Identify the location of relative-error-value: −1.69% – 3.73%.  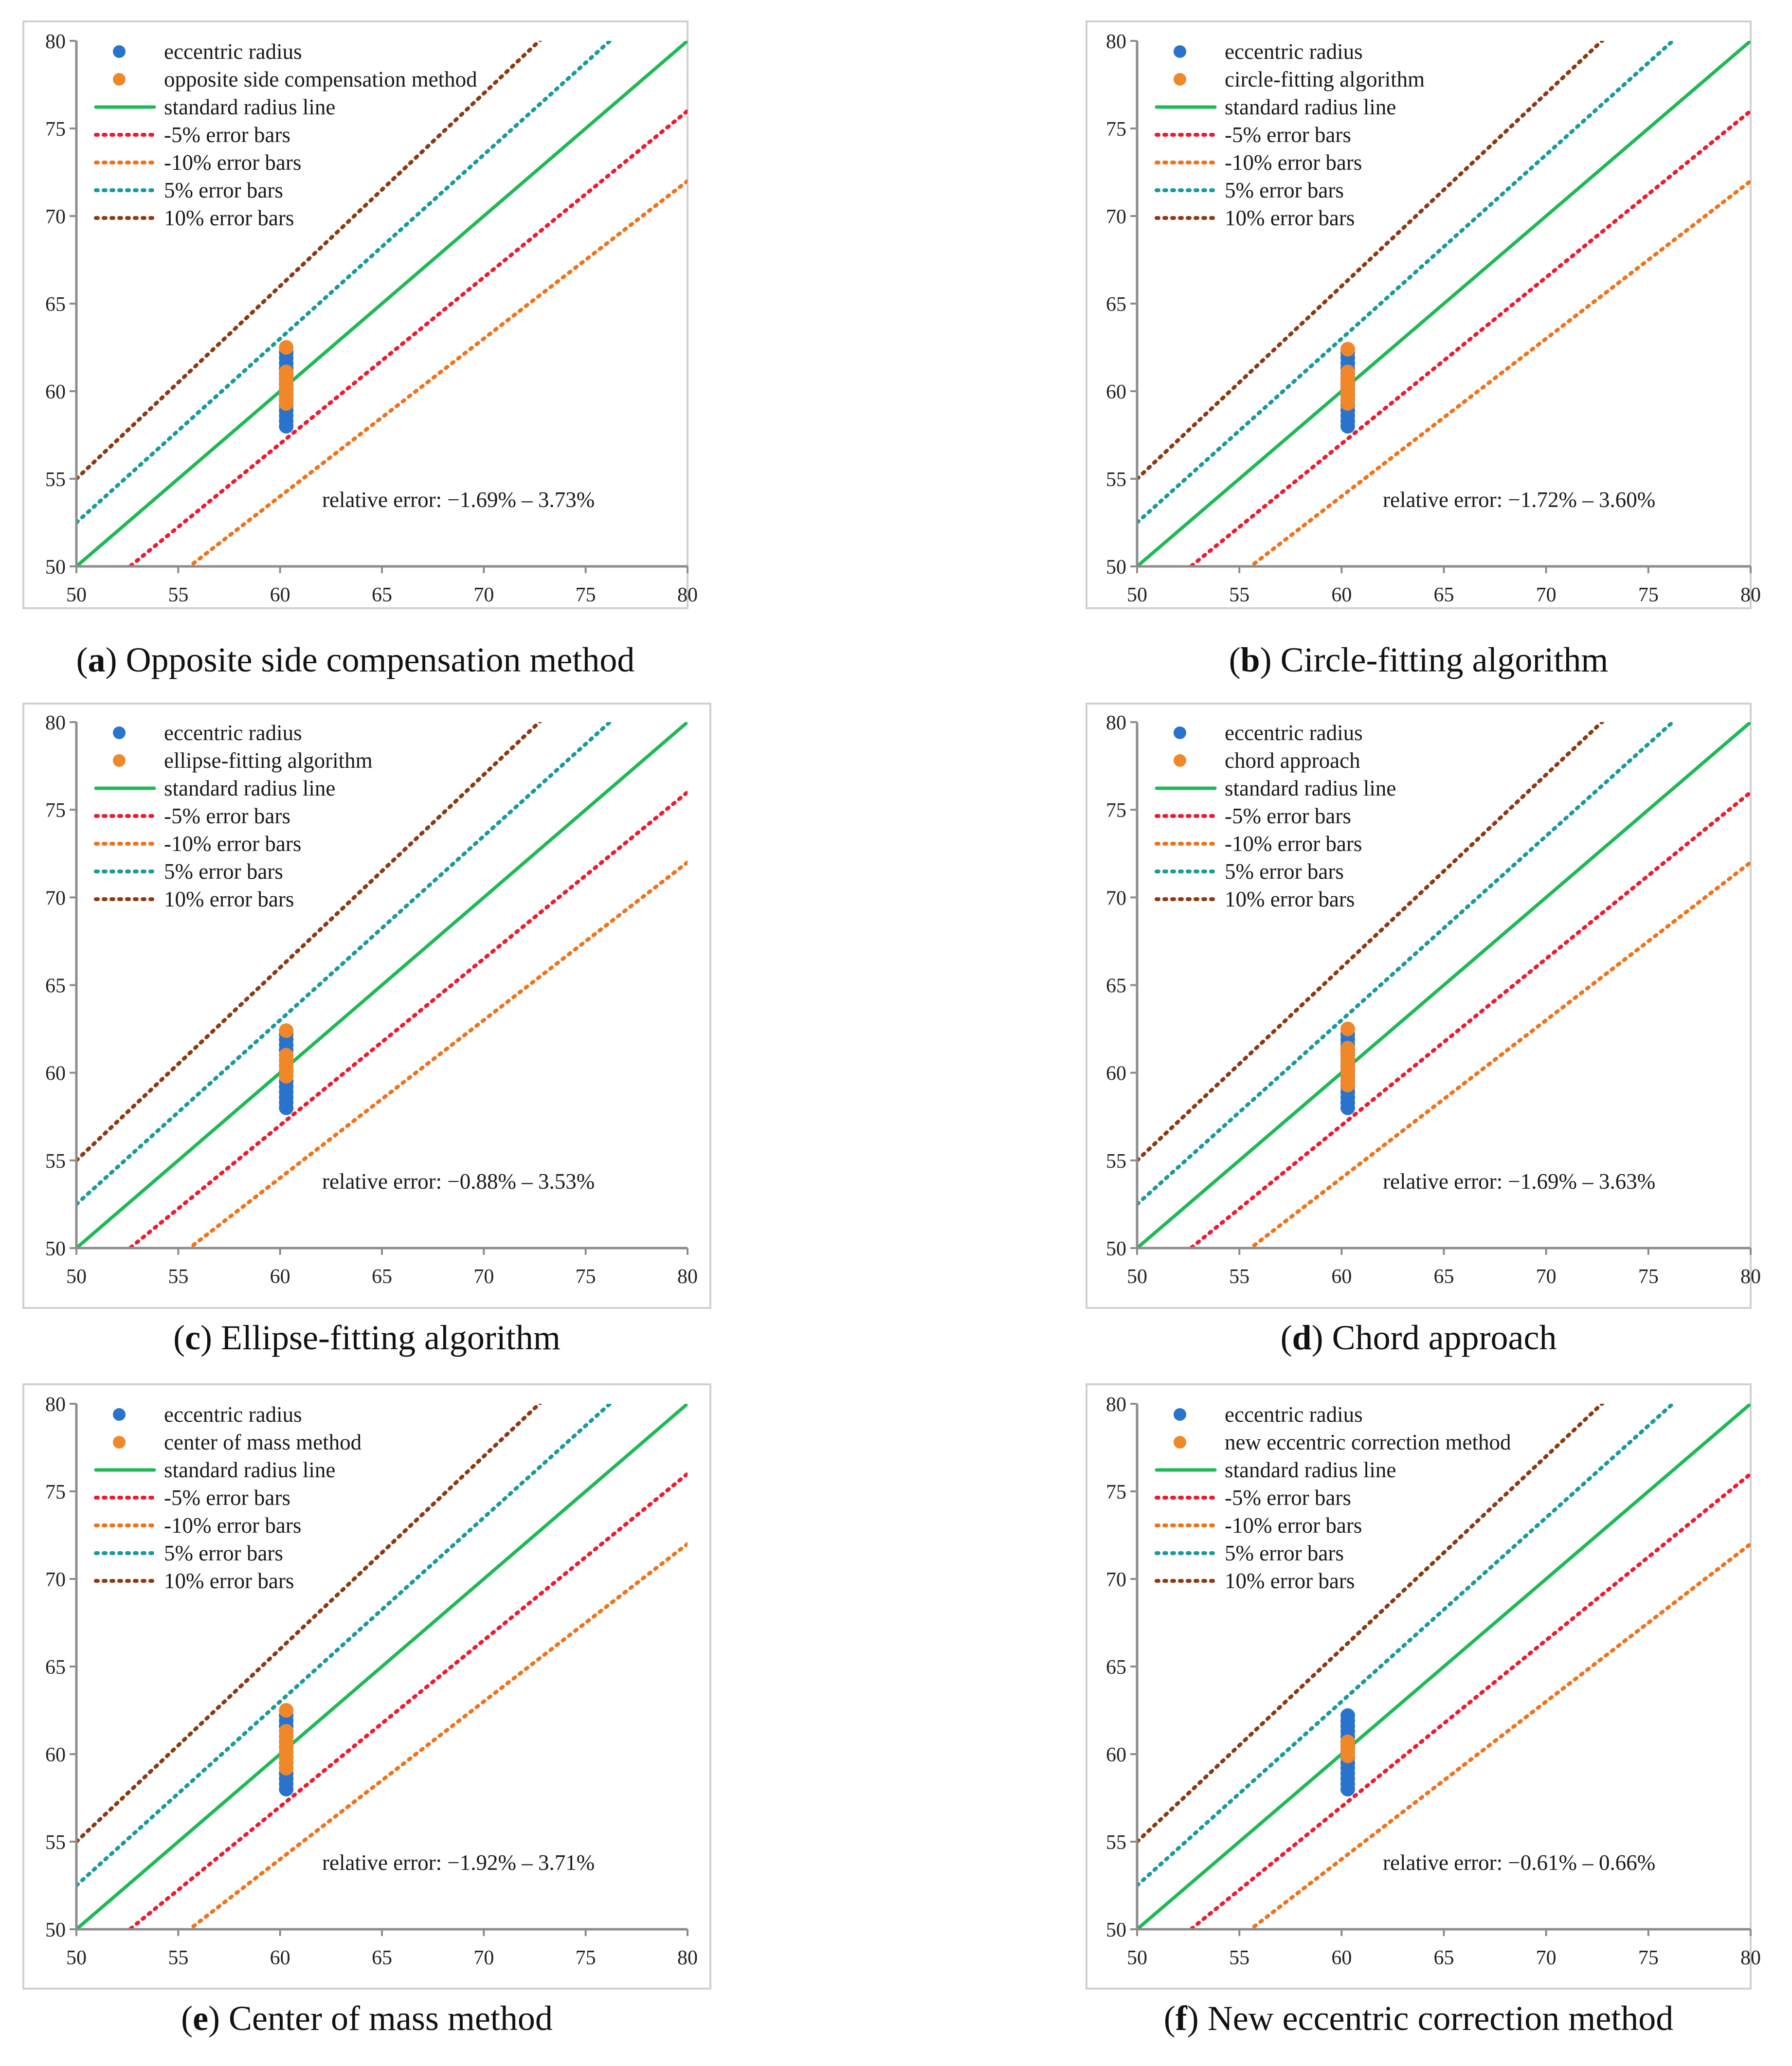
(521, 500).